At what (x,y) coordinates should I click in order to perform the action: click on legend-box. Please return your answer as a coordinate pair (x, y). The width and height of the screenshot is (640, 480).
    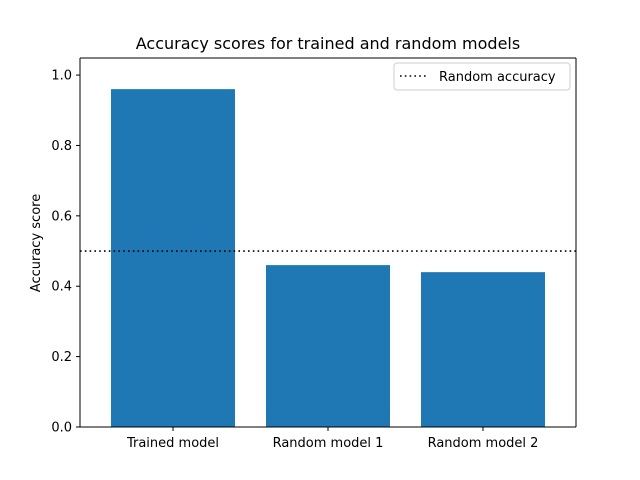
    Looking at the image, I should click on (482, 76).